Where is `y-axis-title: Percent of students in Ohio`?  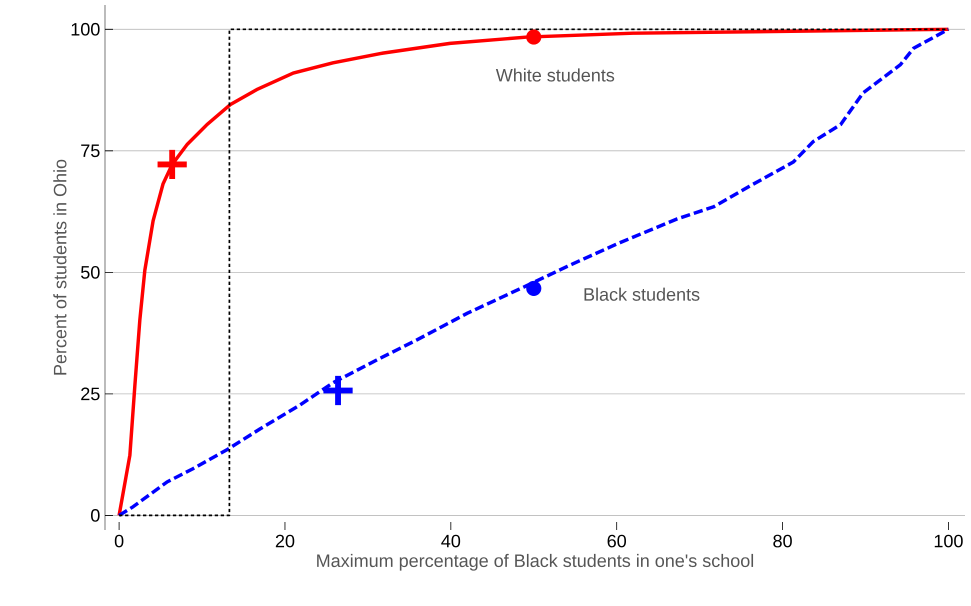 y-axis-title: Percent of students in Ohio is located at coordinates (59, 267).